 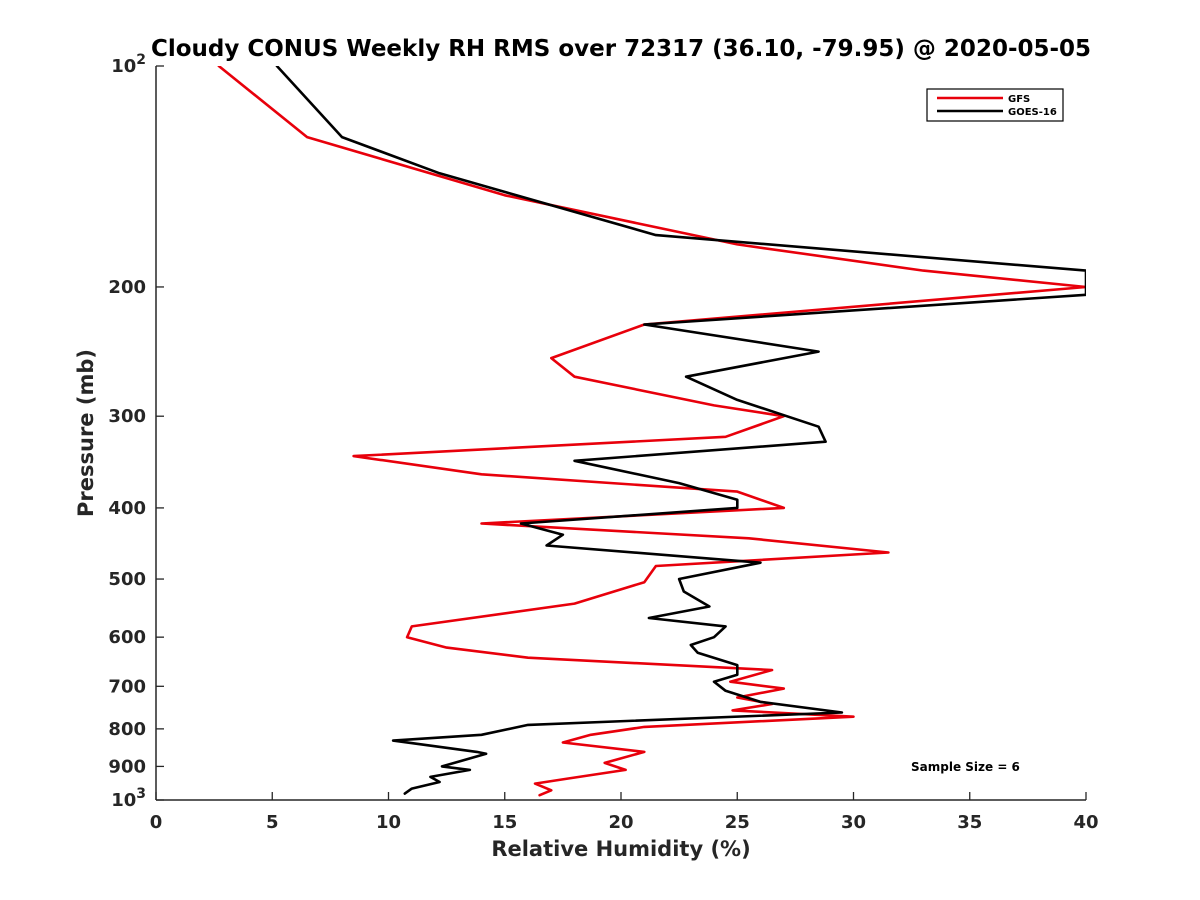 What do you see at coordinates (504, 822) in the screenshot?
I see `x-tick-label: 15` at bounding box center [504, 822].